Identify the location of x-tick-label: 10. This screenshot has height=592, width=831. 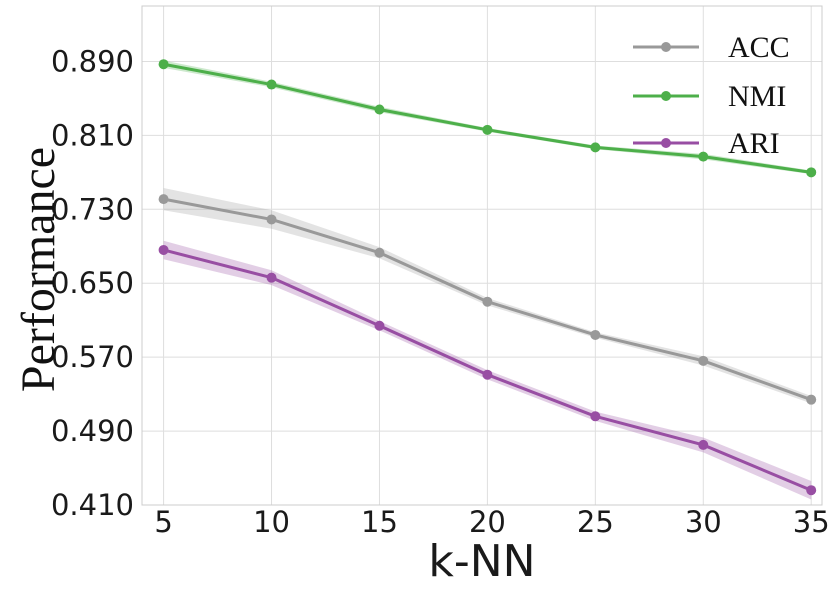
(271, 522).